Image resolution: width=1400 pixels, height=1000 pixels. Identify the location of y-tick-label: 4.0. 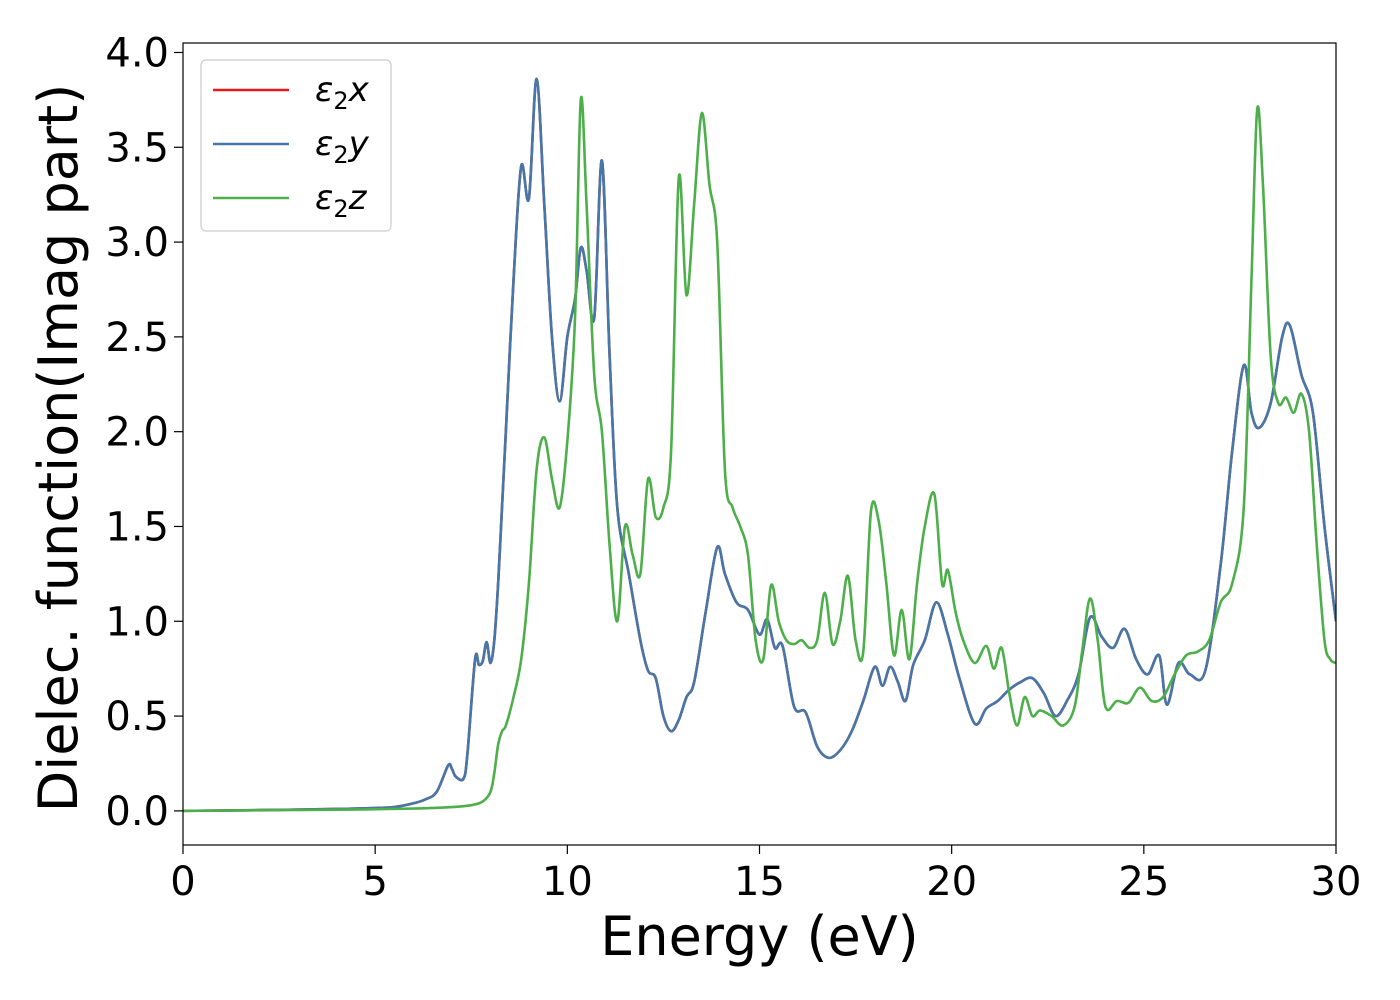
(137, 53).